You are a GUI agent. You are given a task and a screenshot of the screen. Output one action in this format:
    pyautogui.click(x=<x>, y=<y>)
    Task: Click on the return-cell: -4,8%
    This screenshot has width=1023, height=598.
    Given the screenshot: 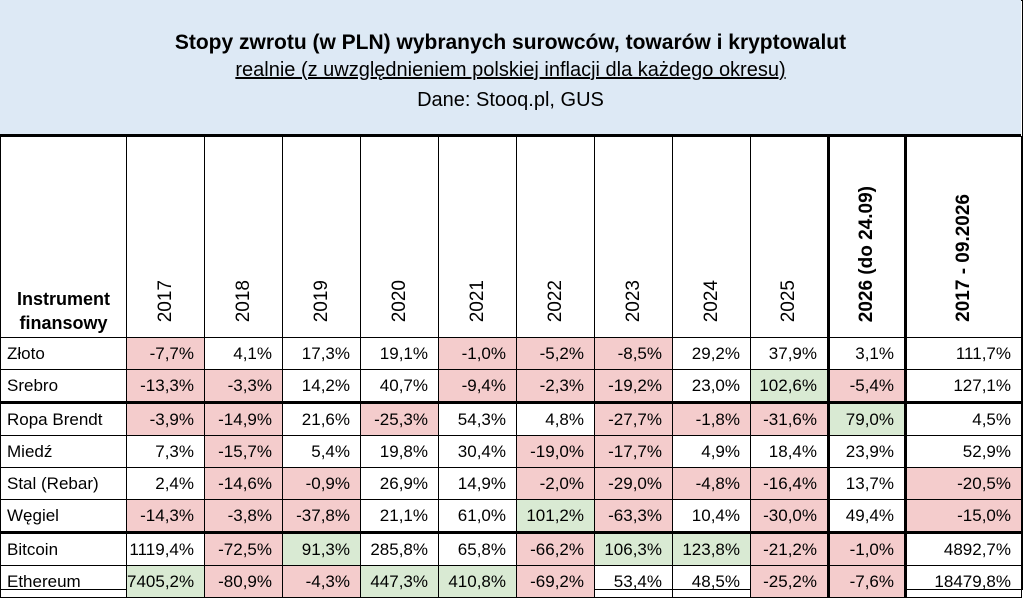 What is the action you would take?
    pyautogui.click(x=711, y=483)
    